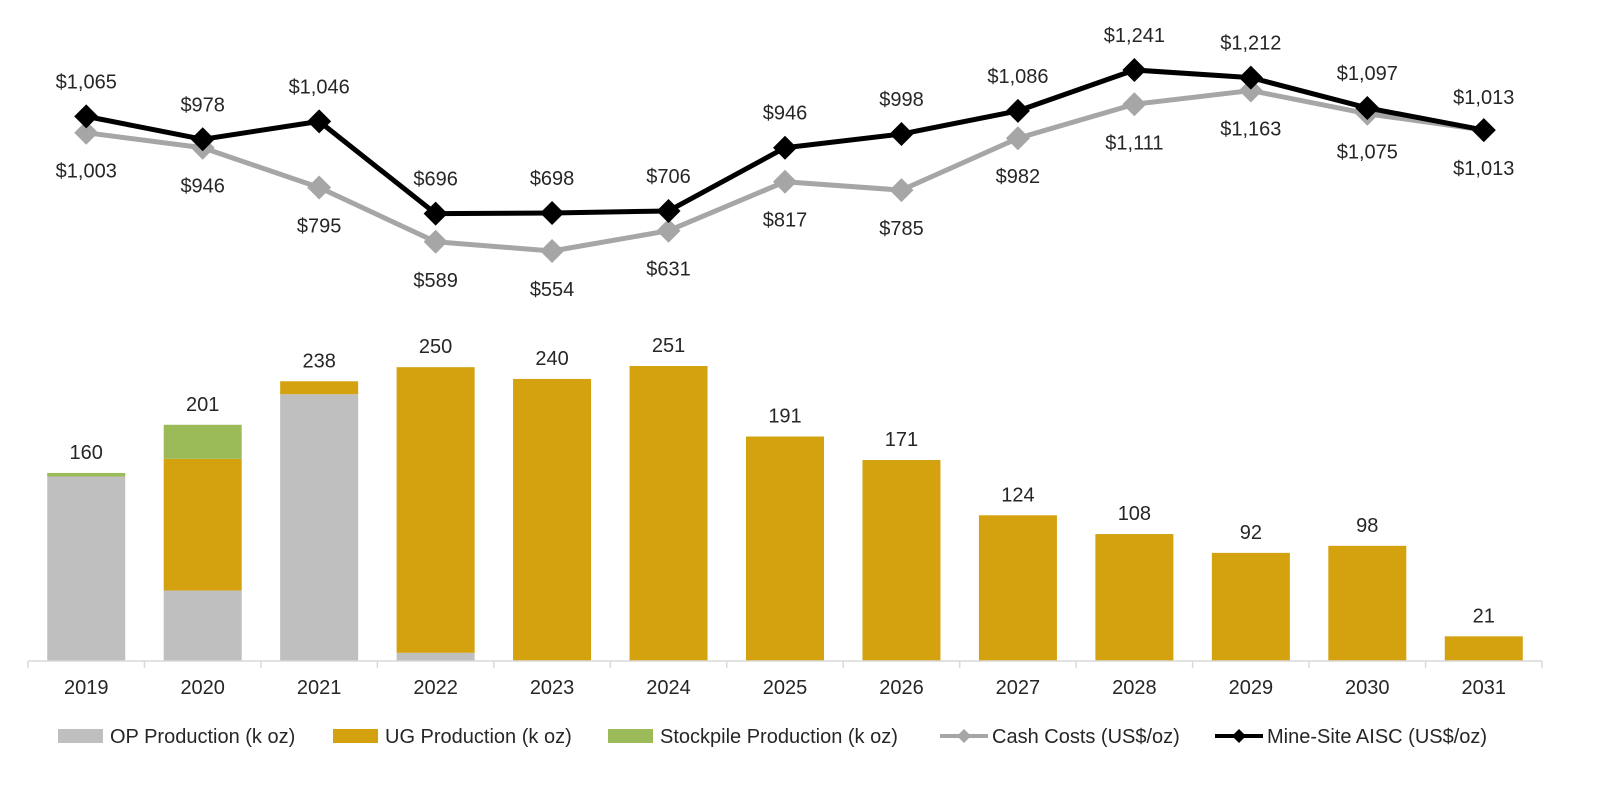 The height and width of the screenshot is (807, 1600). Describe the element at coordinates (319, 527) in the screenshot. I see `bar-op-production-2021` at that location.